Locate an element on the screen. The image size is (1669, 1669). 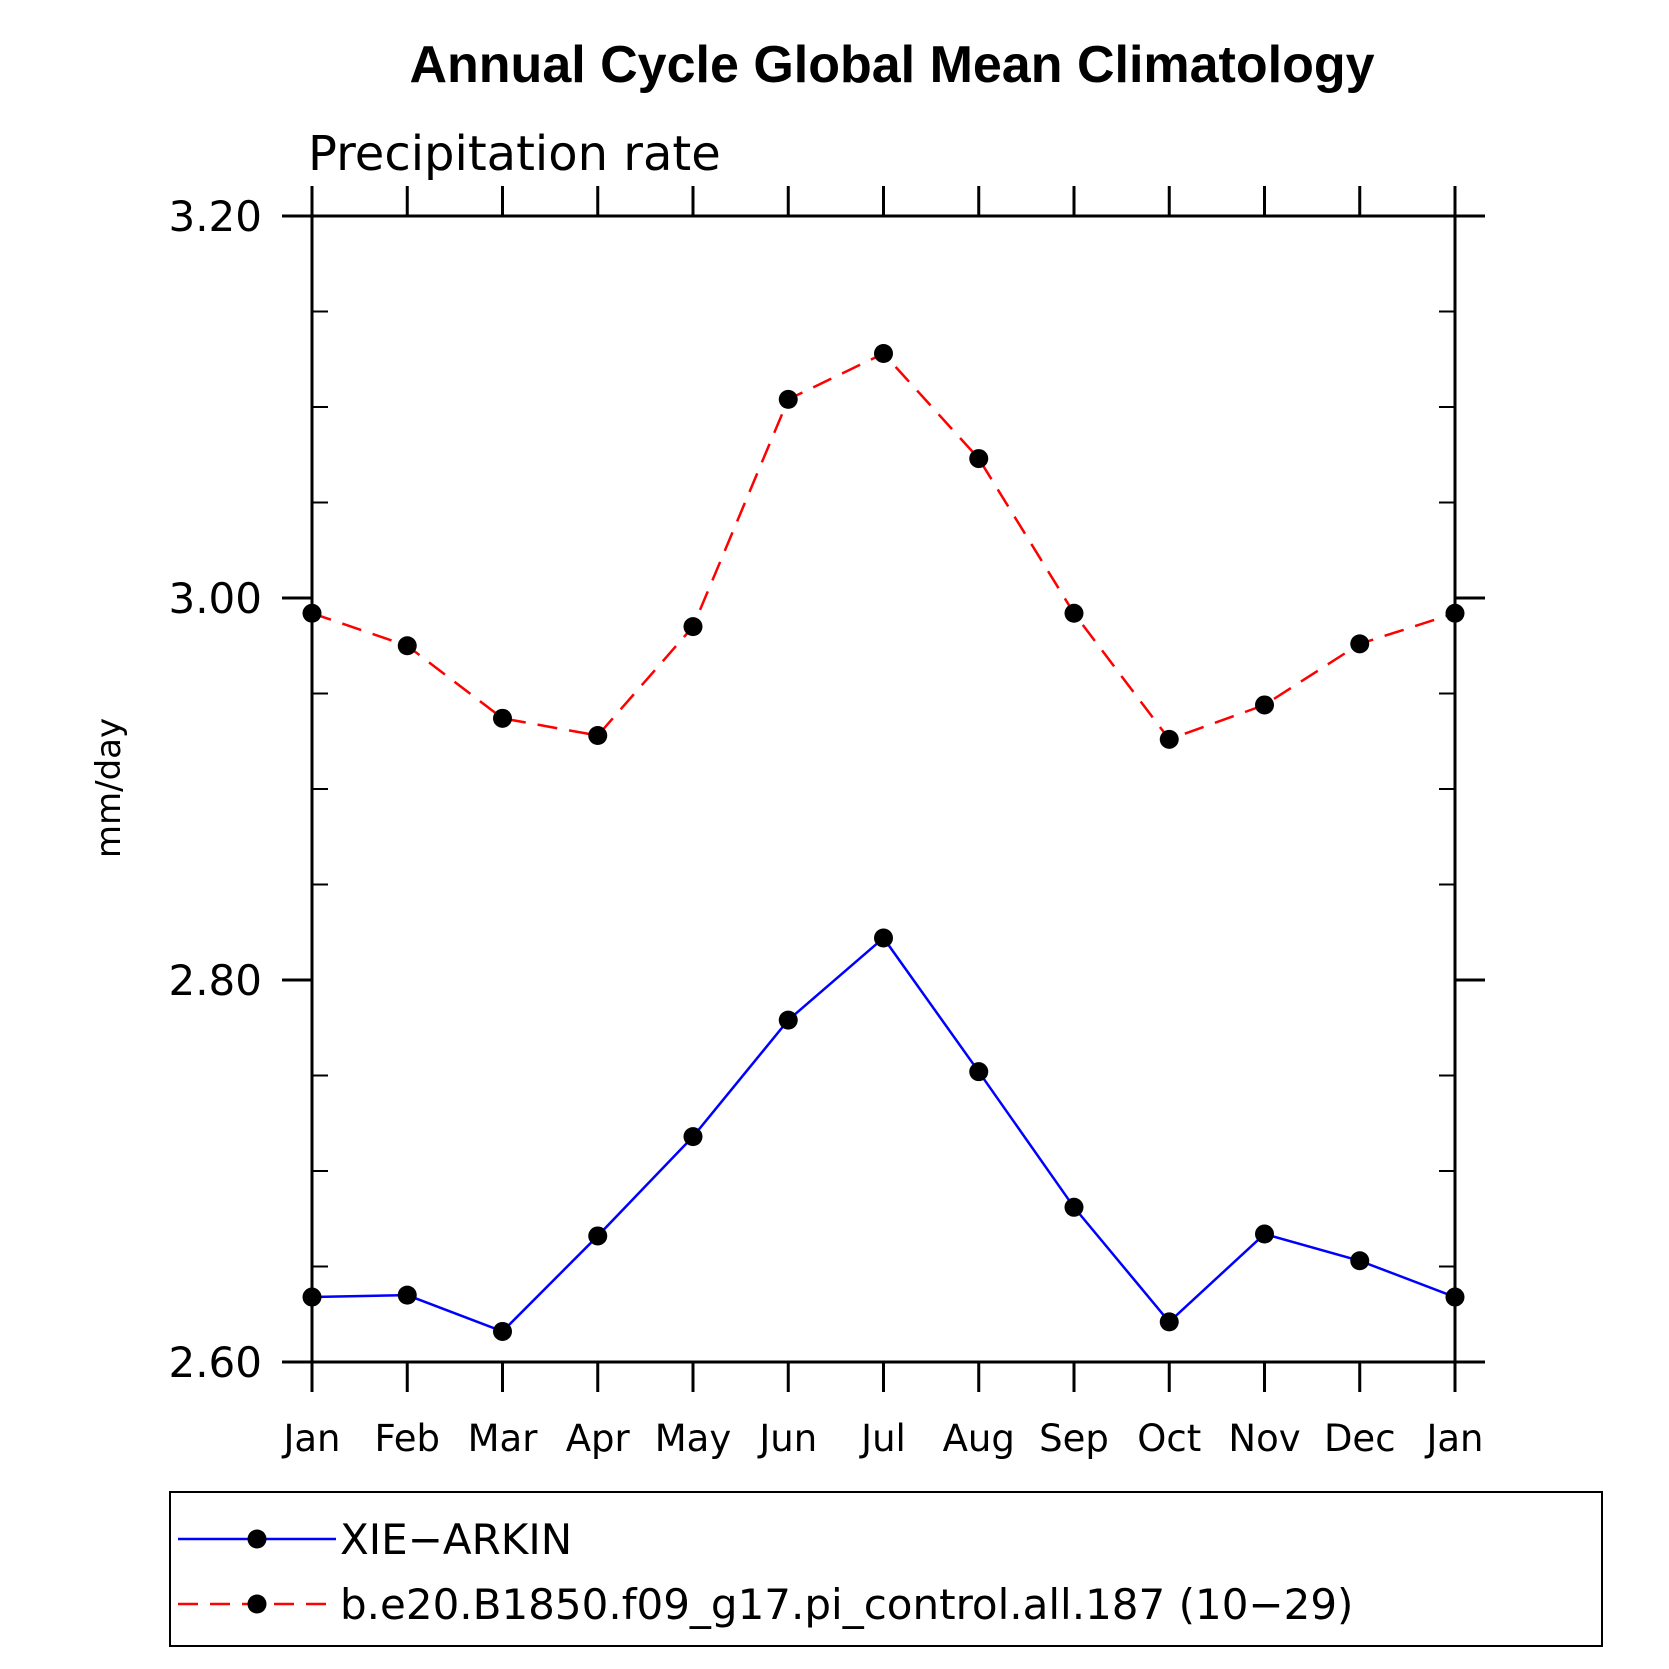
chart-subtitle: Precipitation rate is located at coordinates (514, 154).